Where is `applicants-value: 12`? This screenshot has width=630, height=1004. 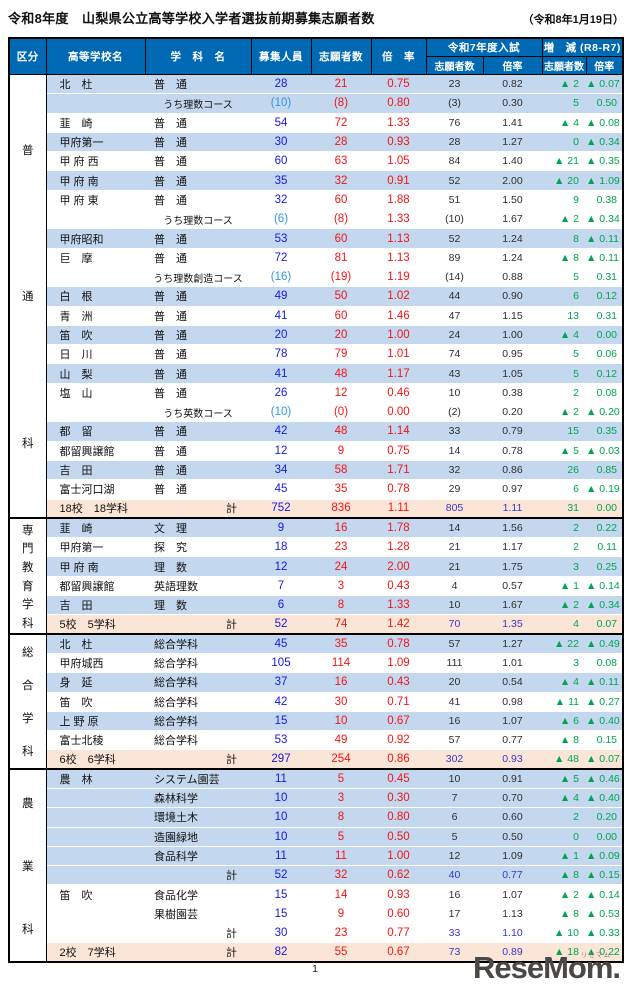 applicants-value: 12 is located at coordinates (341, 393).